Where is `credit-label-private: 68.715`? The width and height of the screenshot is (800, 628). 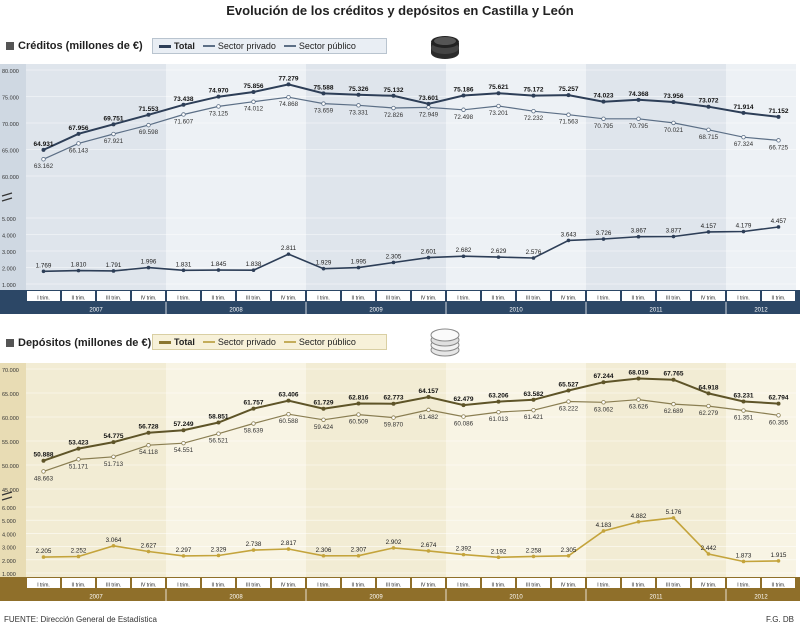 credit-label-private: 68.715 is located at coordinates (709, 137).